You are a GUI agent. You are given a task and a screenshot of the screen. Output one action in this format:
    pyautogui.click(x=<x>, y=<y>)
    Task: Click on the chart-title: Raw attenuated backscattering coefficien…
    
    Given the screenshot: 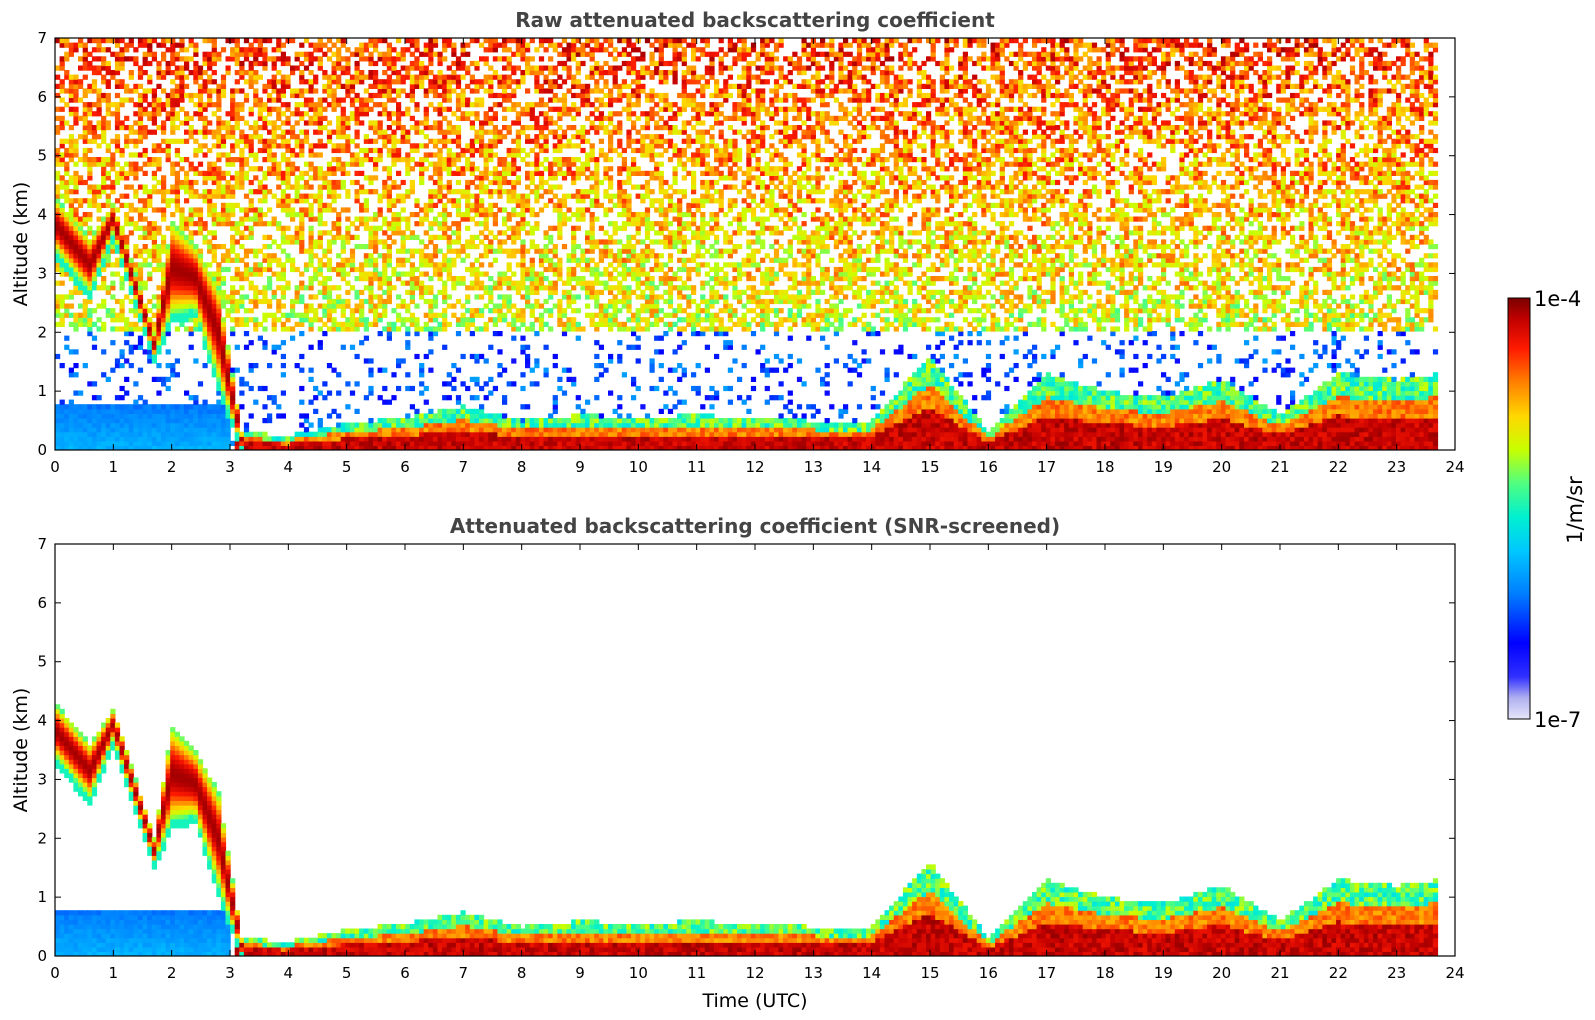 What is the action you would take?
    pyautogui.click(x=755, y=20)
    